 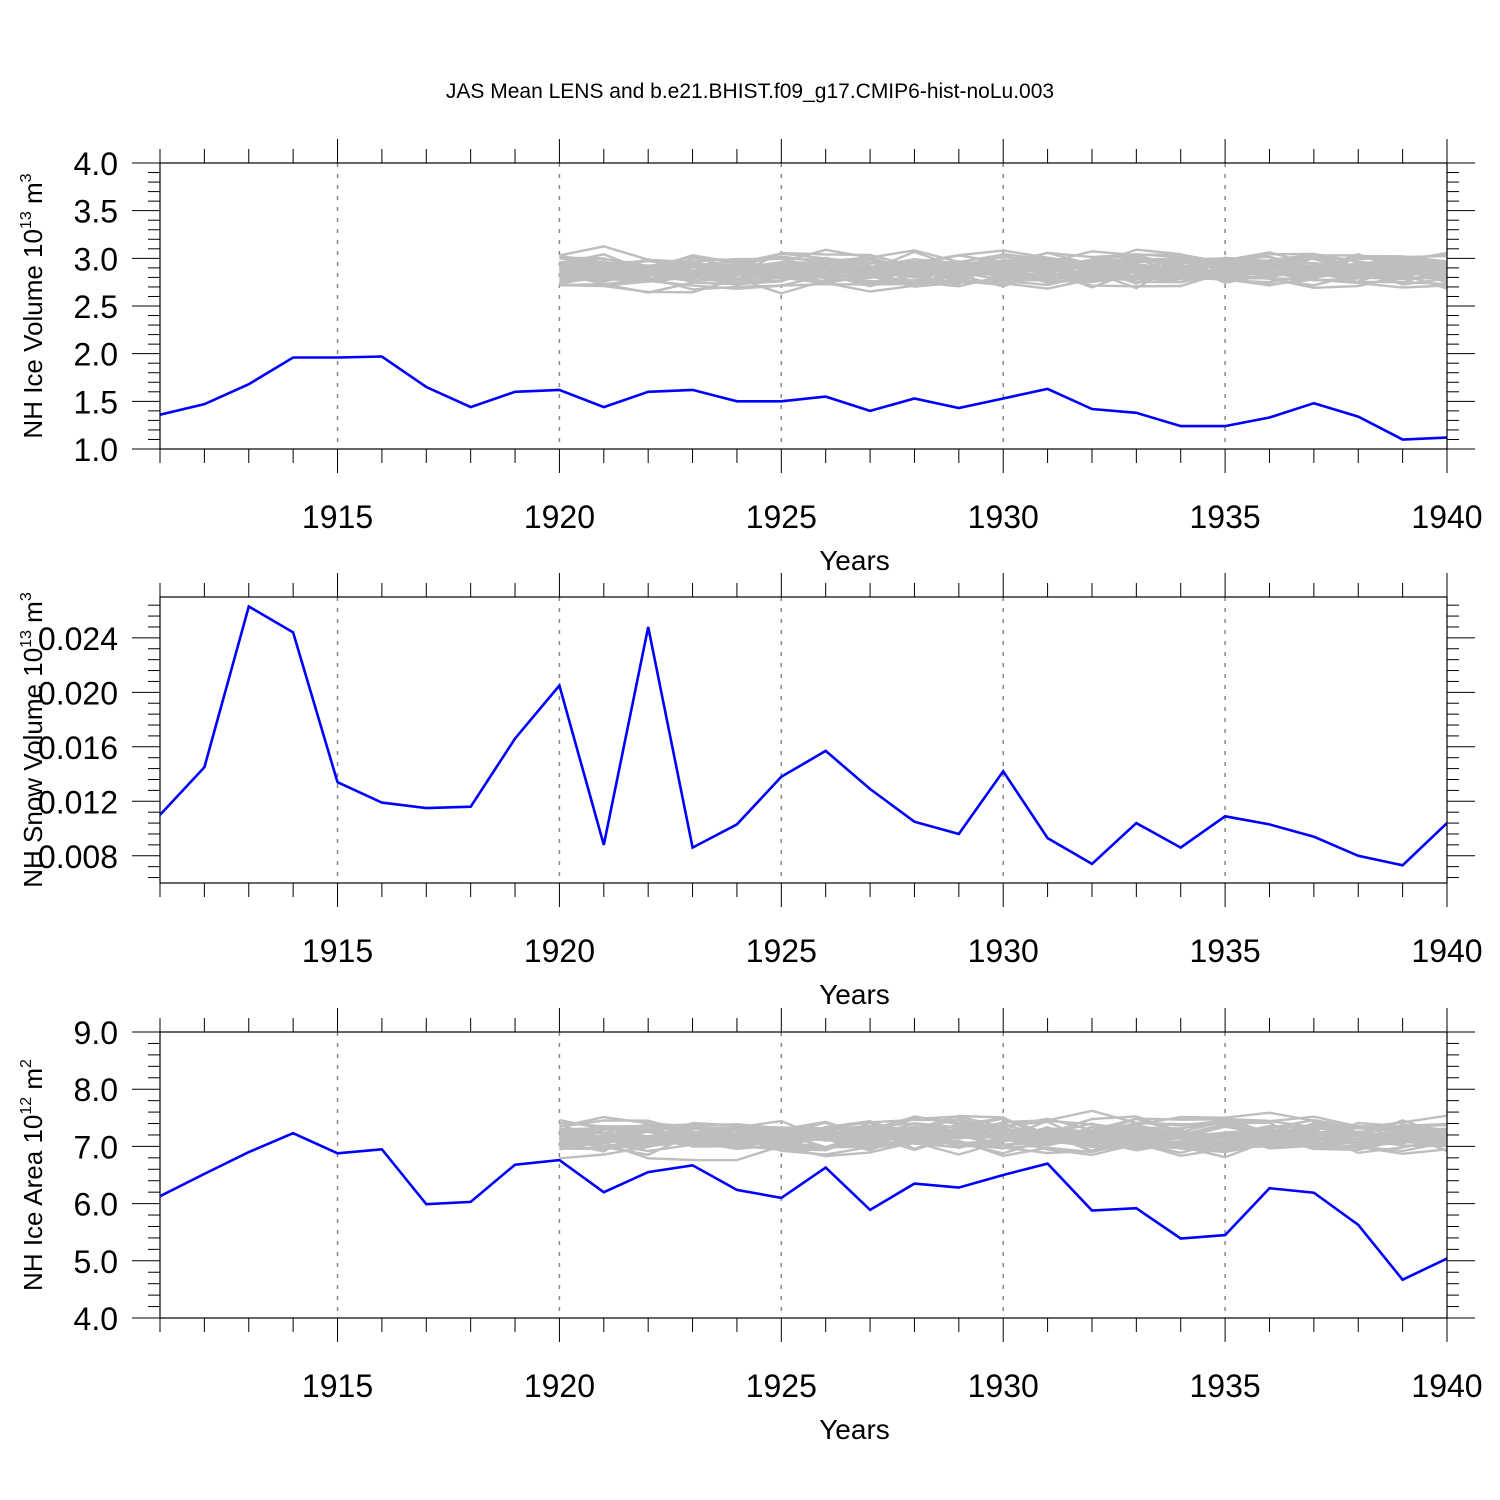 What do you see at coordinates (78, 802) in the screenshot?
I see `y-tick-label: 0.012` at bounding box center [78, 802].